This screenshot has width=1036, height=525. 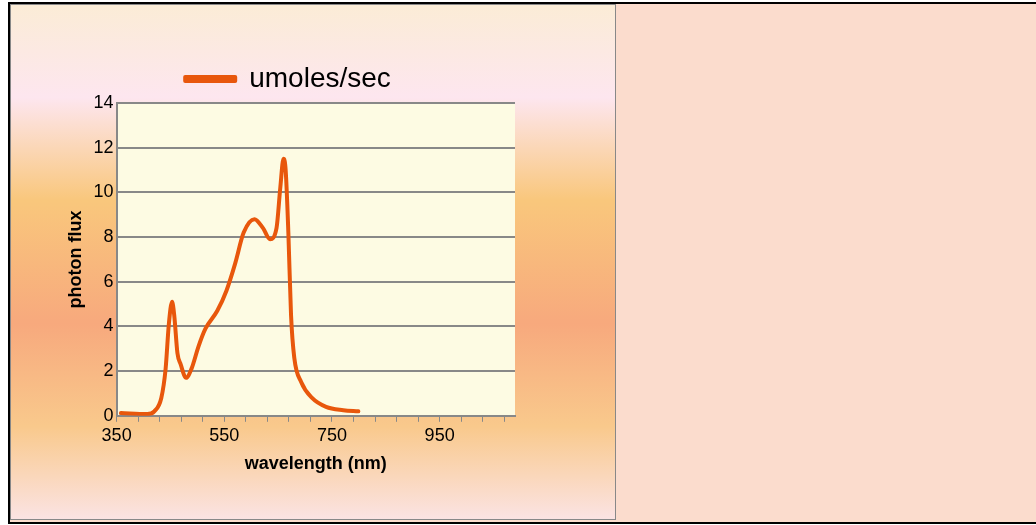 I want to click on y-tick-label: 2, so click(x=108, y=370).